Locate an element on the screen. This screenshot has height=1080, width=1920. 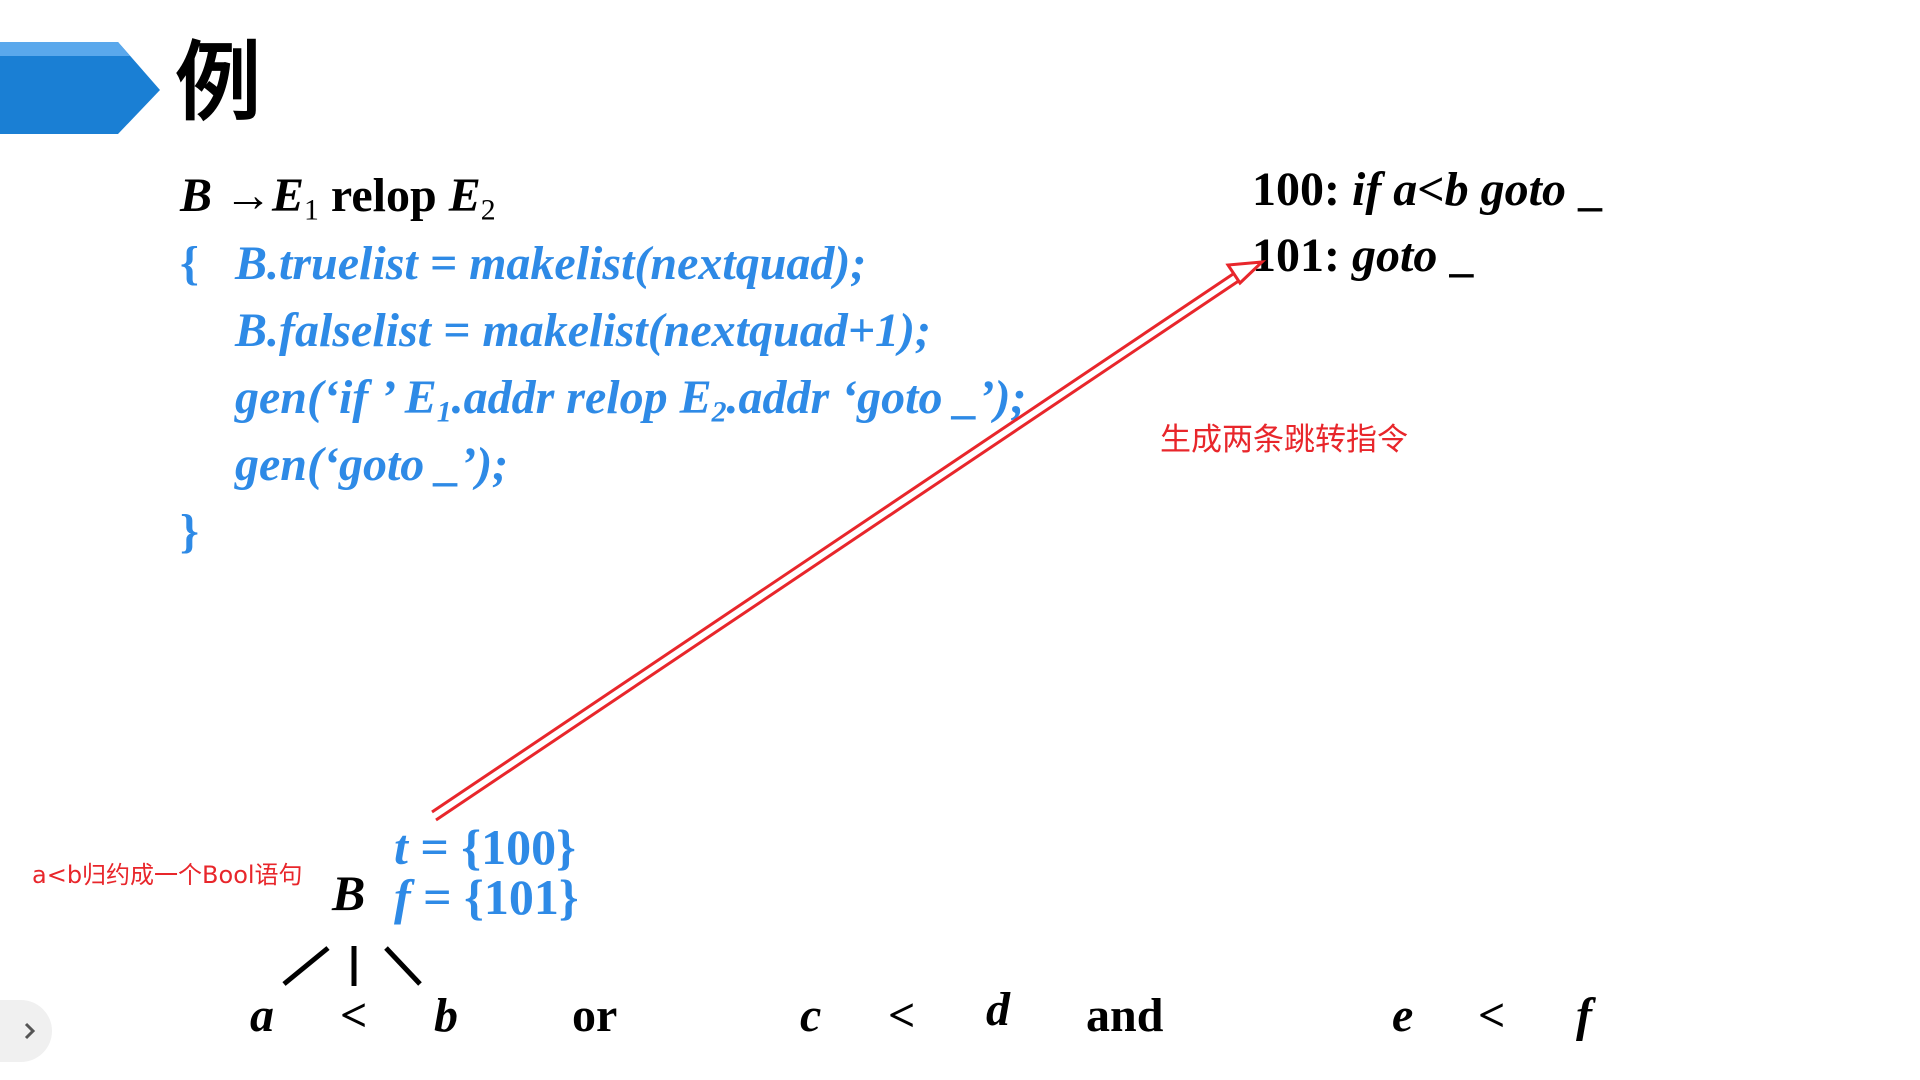
next-slide-button is located at coordinates (26, 1031).